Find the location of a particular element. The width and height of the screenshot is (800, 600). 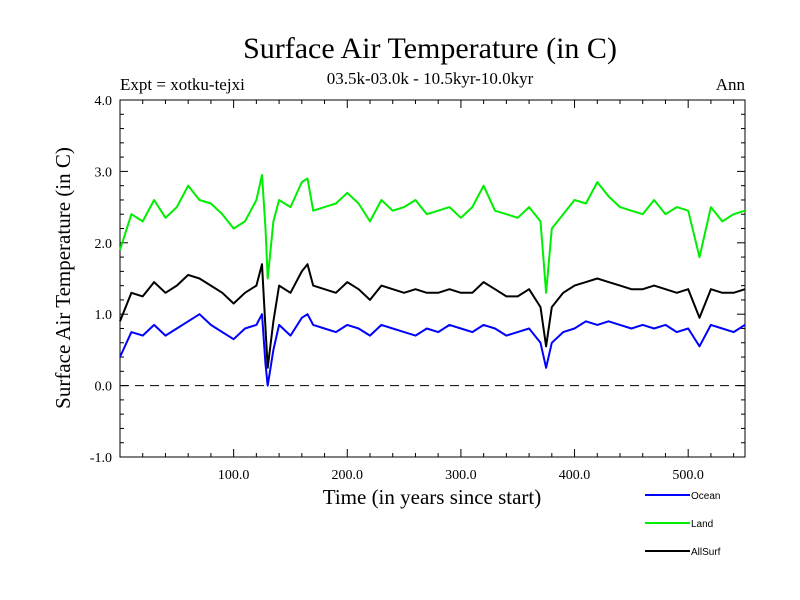

expt-label: Expt = xotku-tejxi is located at coordinates (182, 84).